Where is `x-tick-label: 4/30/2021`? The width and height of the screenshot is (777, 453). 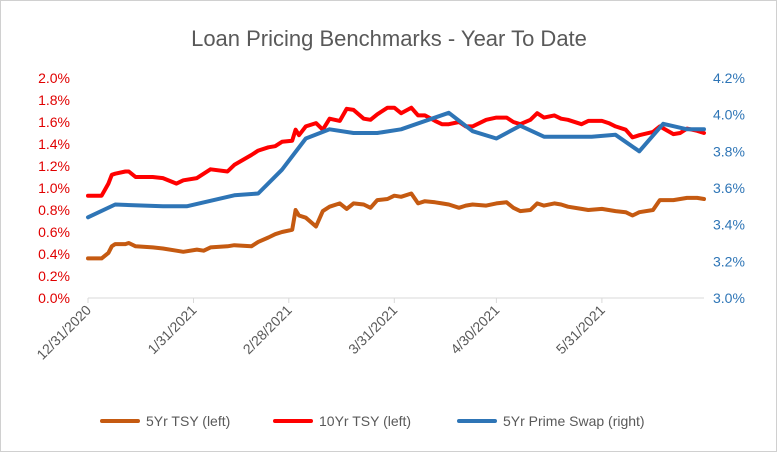 x-tick-label: 4/30/2021 is located at coordinates (475, 330).